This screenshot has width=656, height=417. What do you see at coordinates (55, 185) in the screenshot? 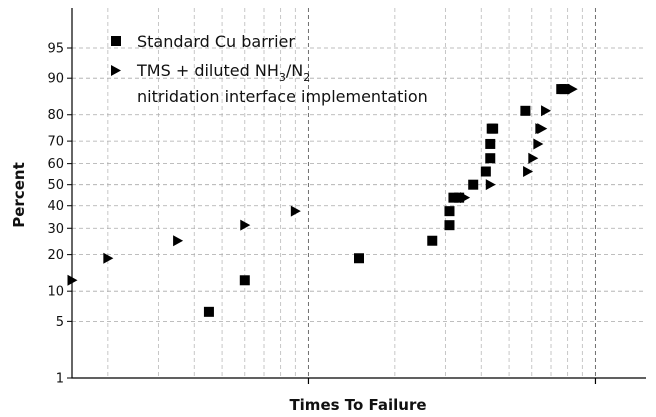
I see `y-tick-label: 50` at bounding box center [55, 185].